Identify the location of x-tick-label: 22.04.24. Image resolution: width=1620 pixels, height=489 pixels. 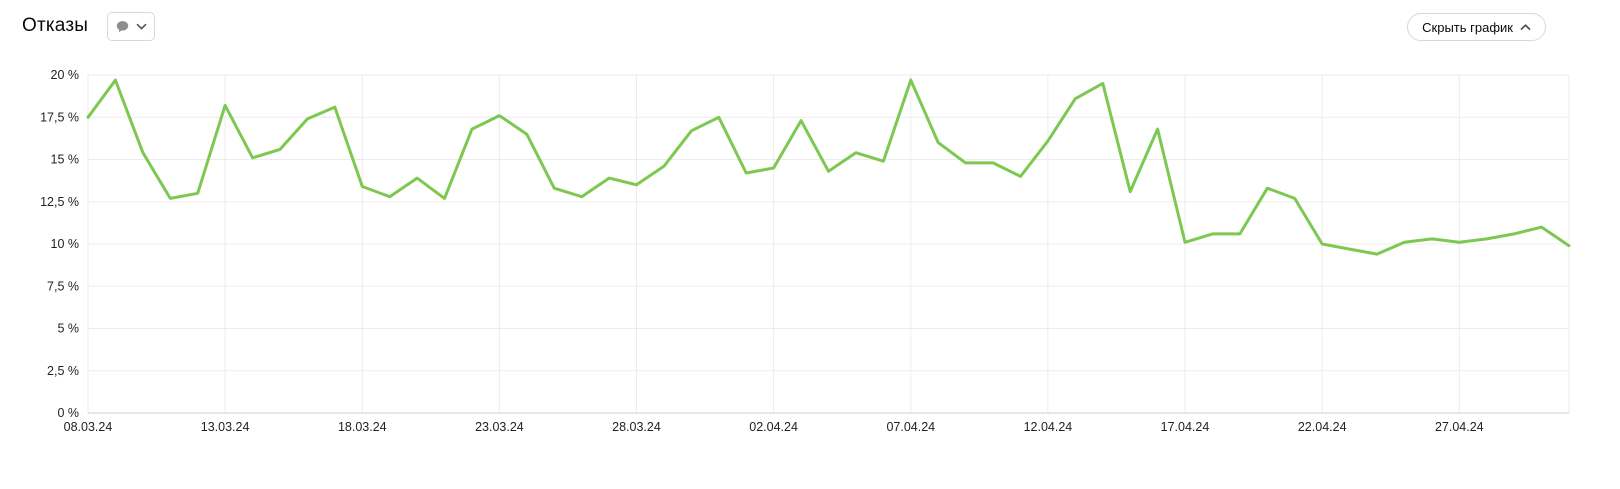
(1322, 427).